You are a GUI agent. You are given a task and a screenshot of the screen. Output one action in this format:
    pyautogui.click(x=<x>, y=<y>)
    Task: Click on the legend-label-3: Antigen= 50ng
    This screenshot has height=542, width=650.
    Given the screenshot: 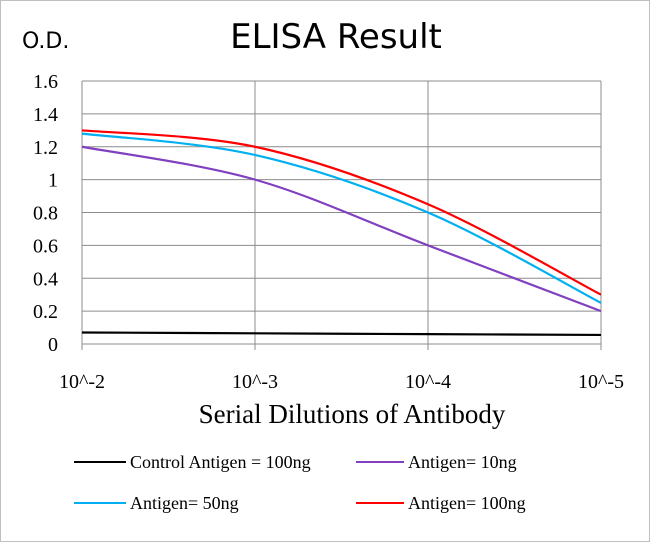 What is the action you would take?
    pyautogui.click(x=184, y=503)
    